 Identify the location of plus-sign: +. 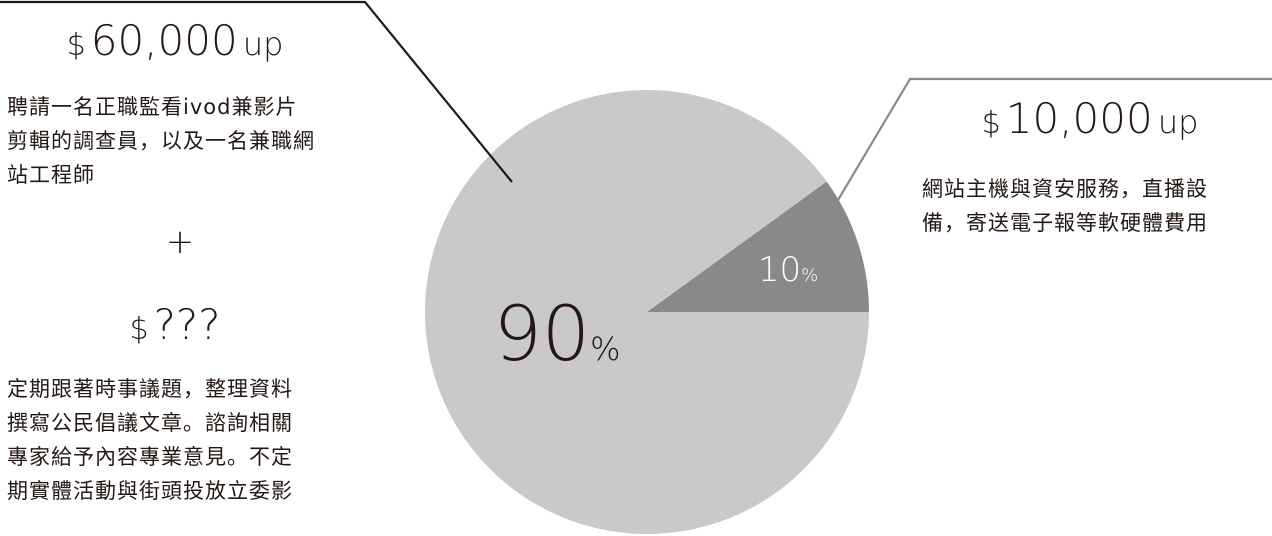
(180, 242).